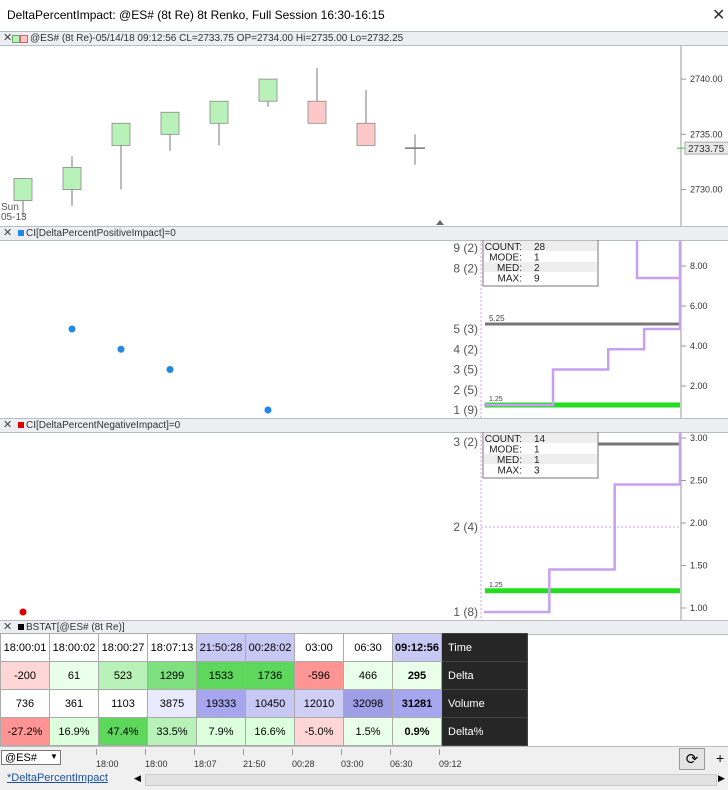 This screenshot has height=790, width=728. I want to click on stats-box: COUNT: 28 MODE: 1 MED: 2 MAX: 9, so click(540, 263).